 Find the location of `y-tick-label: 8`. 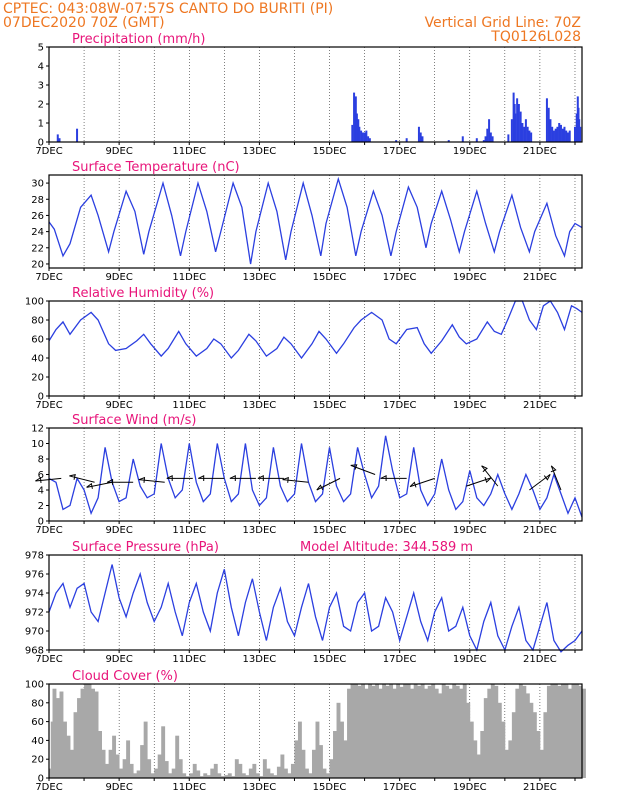

y-tick-label: 8 is located at coordinates (41, 460).